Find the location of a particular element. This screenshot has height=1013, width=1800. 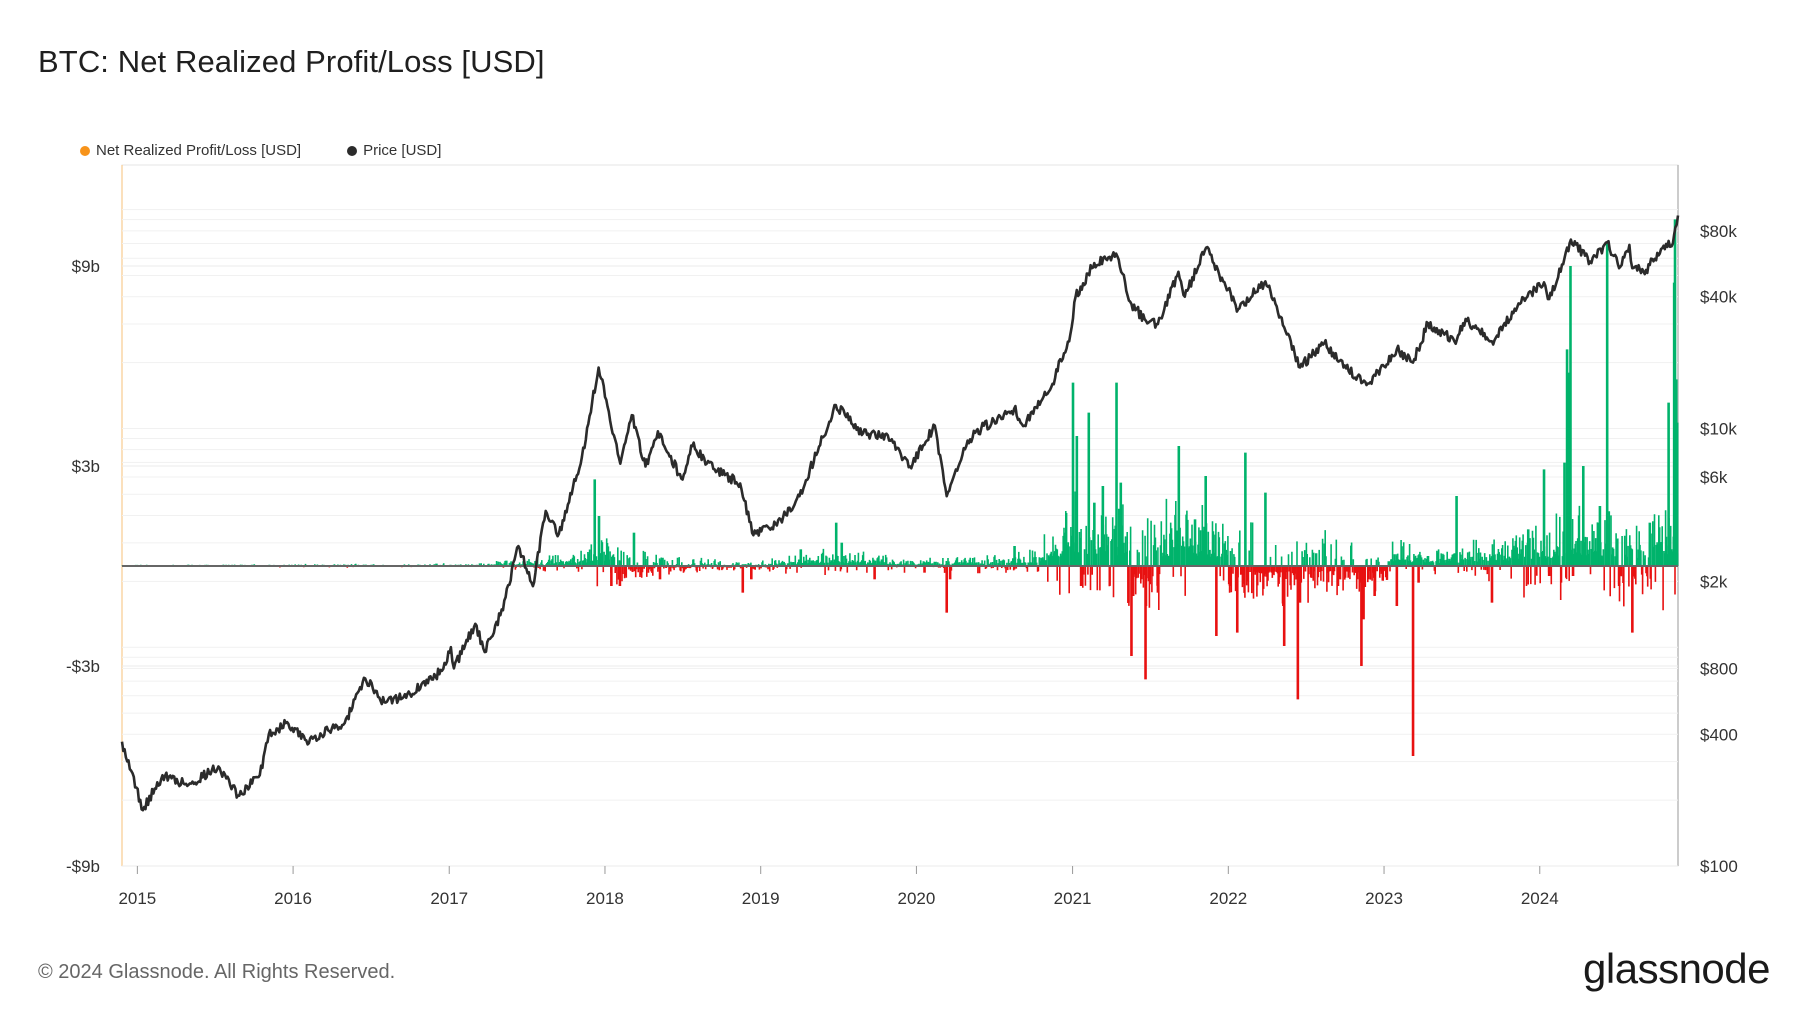

x-tick-label: 2015 is located at coordinates (137, 898).